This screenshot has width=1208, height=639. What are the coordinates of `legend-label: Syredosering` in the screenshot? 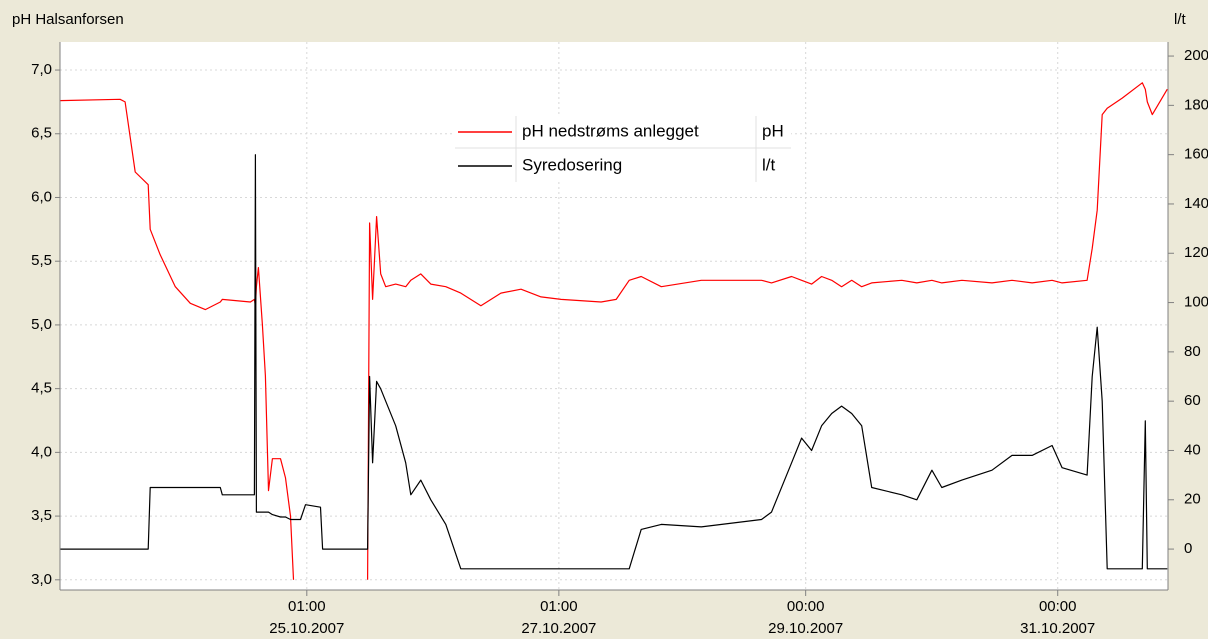 It's located at (572, 164).